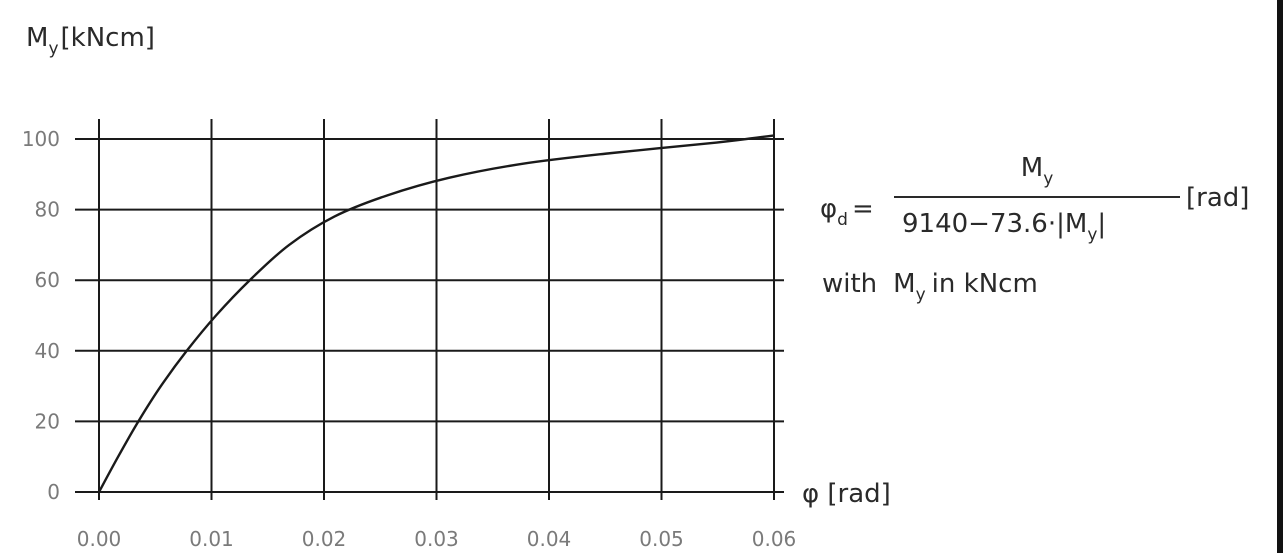 The width and height of the screenshot is (1283, 553). Describe the element at coordinates (921, 295) in the screenshot. I see `formula-note-subscript: y` at that location.